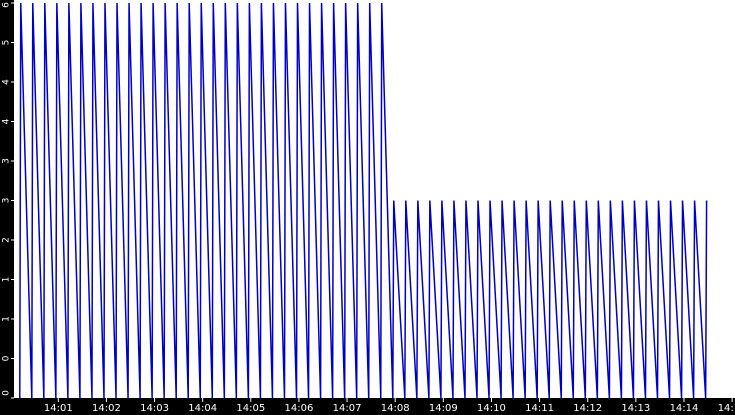 The width and height of the screenshot is (735, 415). I want to click on x-tick-label: 14:07, so click(347, 408).